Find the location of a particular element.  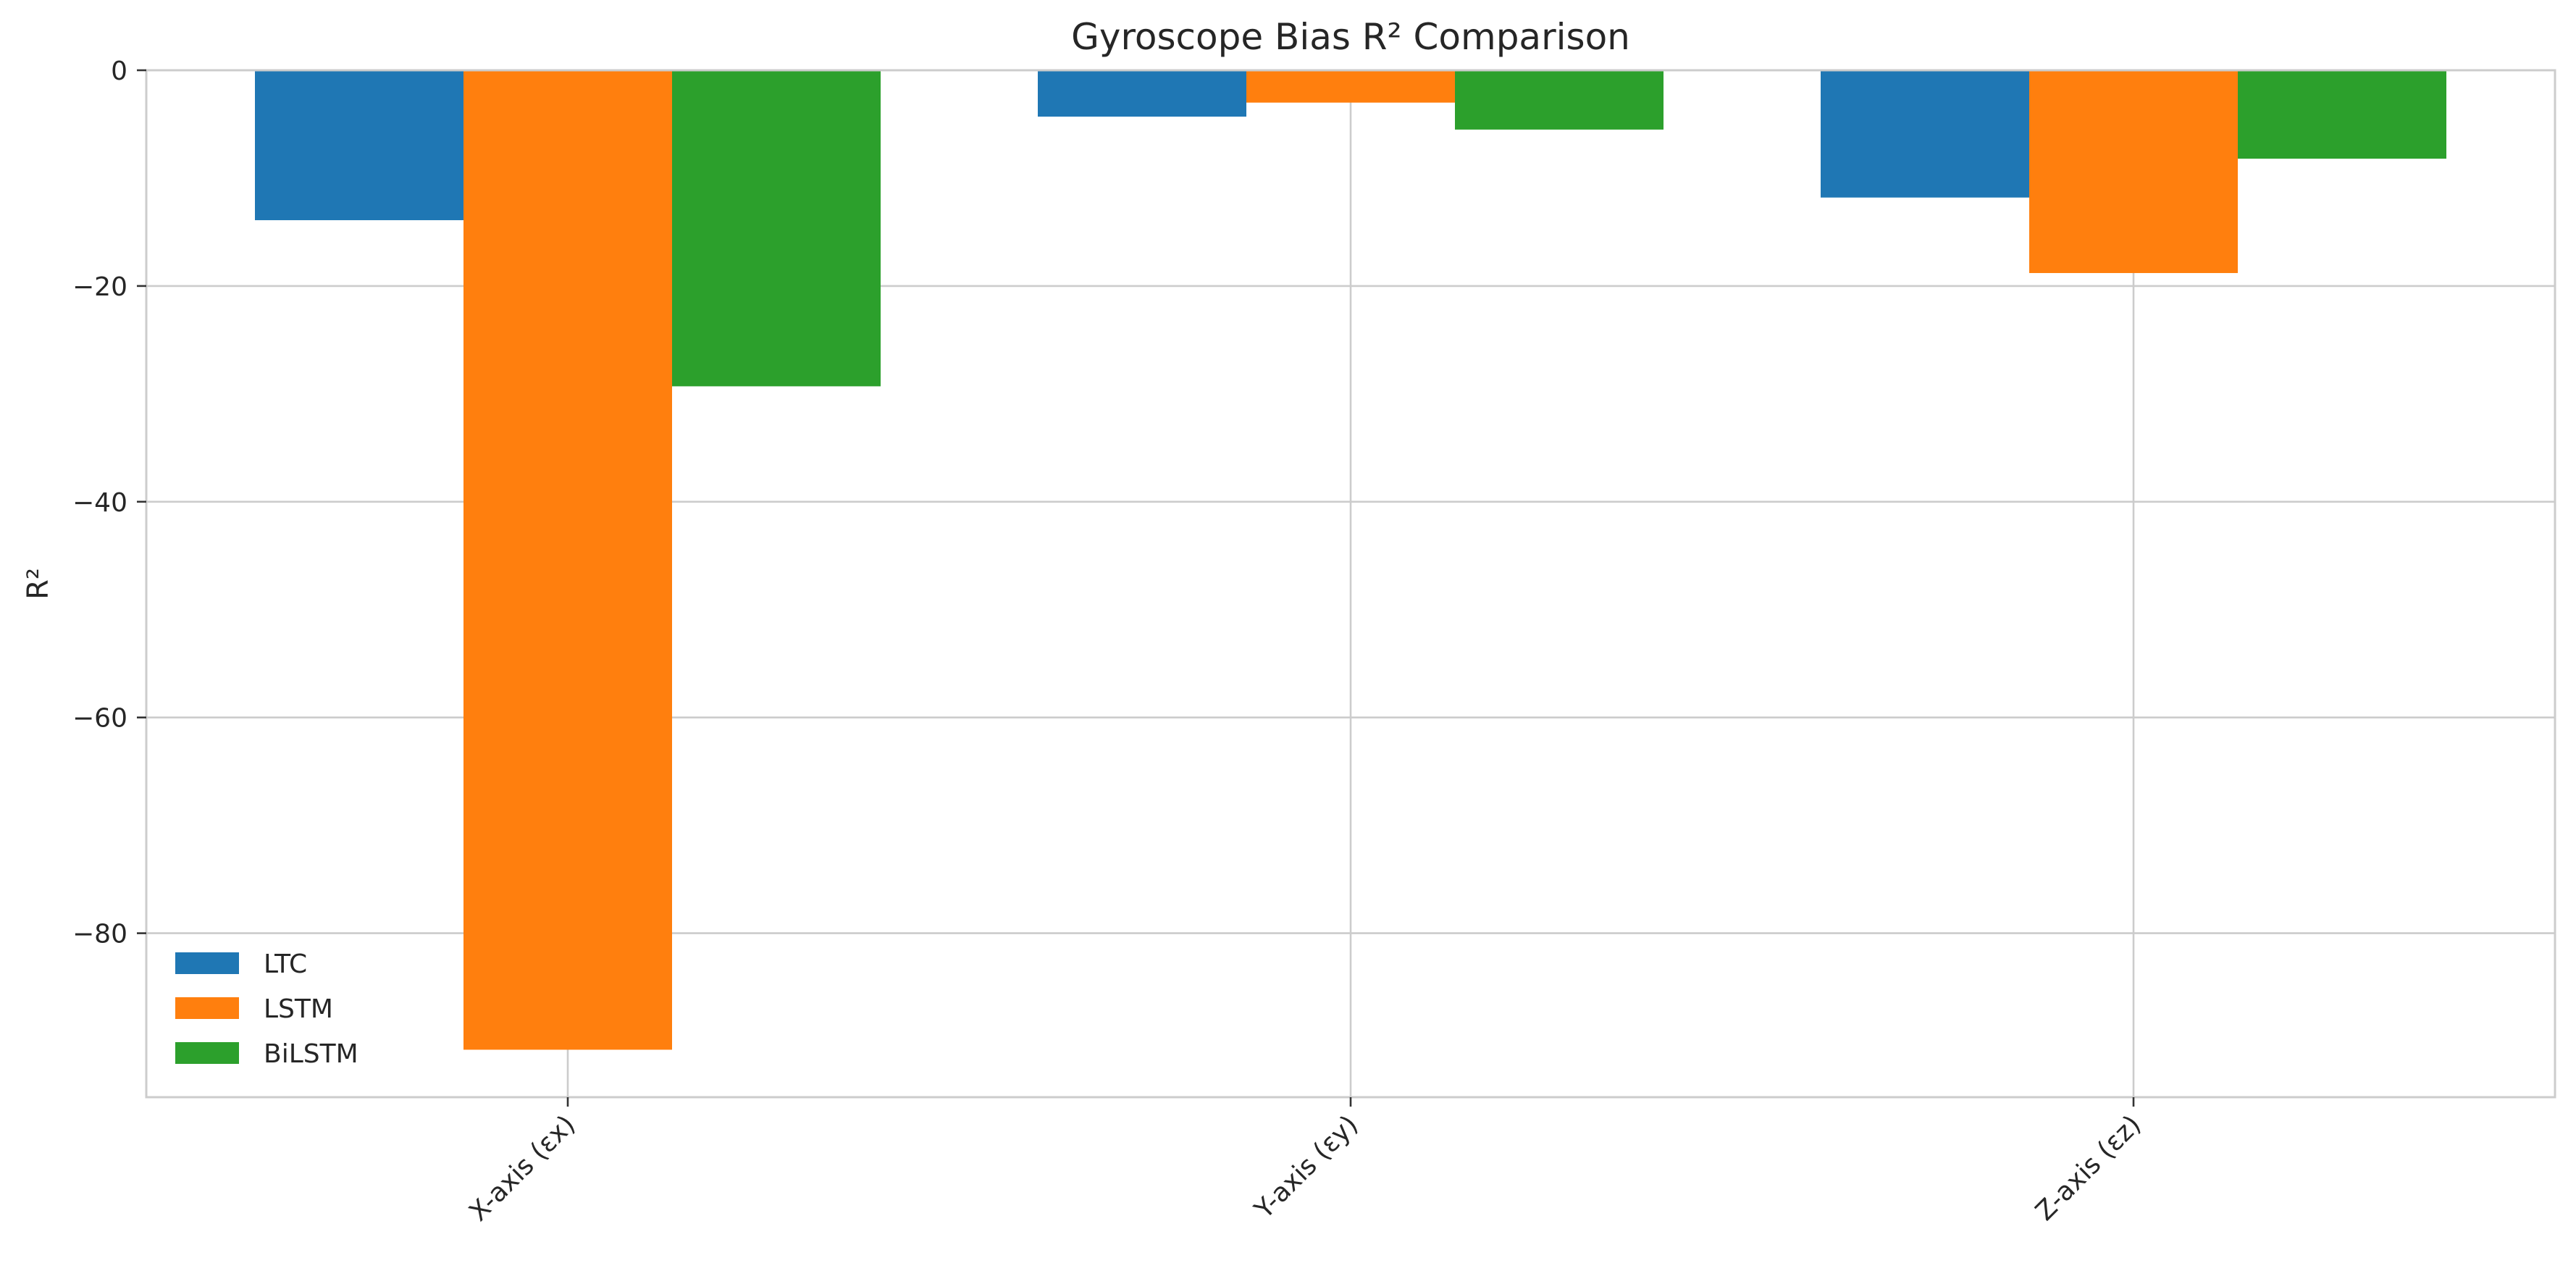

y-tick-label: −80 is located at coordinates (99, 935).